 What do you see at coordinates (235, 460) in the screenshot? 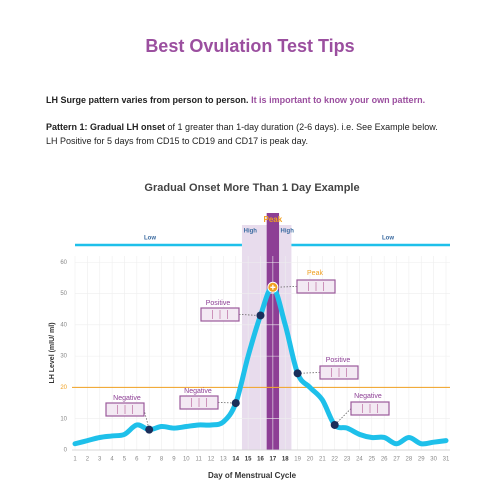
I see `x-tick-label: 14` at bounding box center [235, 460].